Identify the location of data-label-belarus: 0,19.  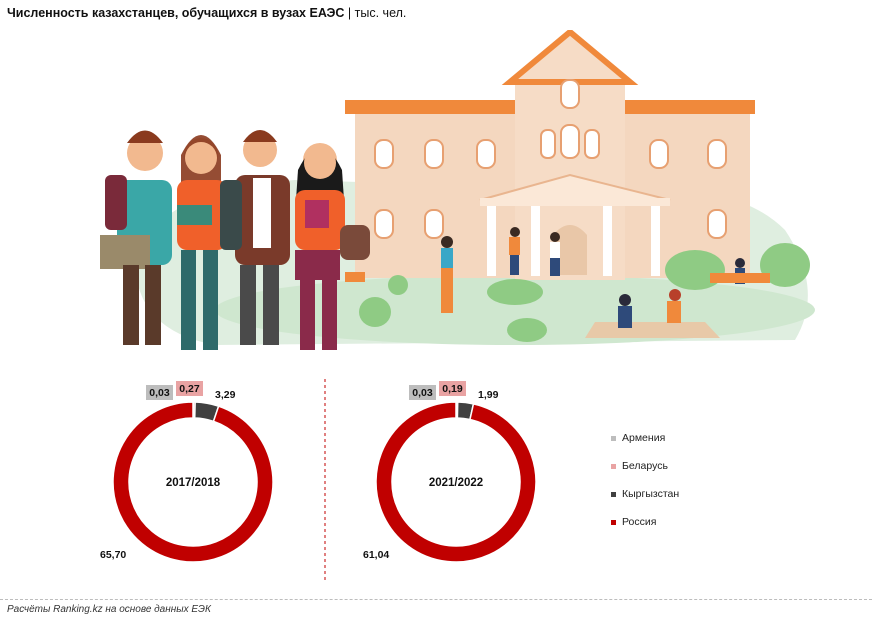
(452, 389).